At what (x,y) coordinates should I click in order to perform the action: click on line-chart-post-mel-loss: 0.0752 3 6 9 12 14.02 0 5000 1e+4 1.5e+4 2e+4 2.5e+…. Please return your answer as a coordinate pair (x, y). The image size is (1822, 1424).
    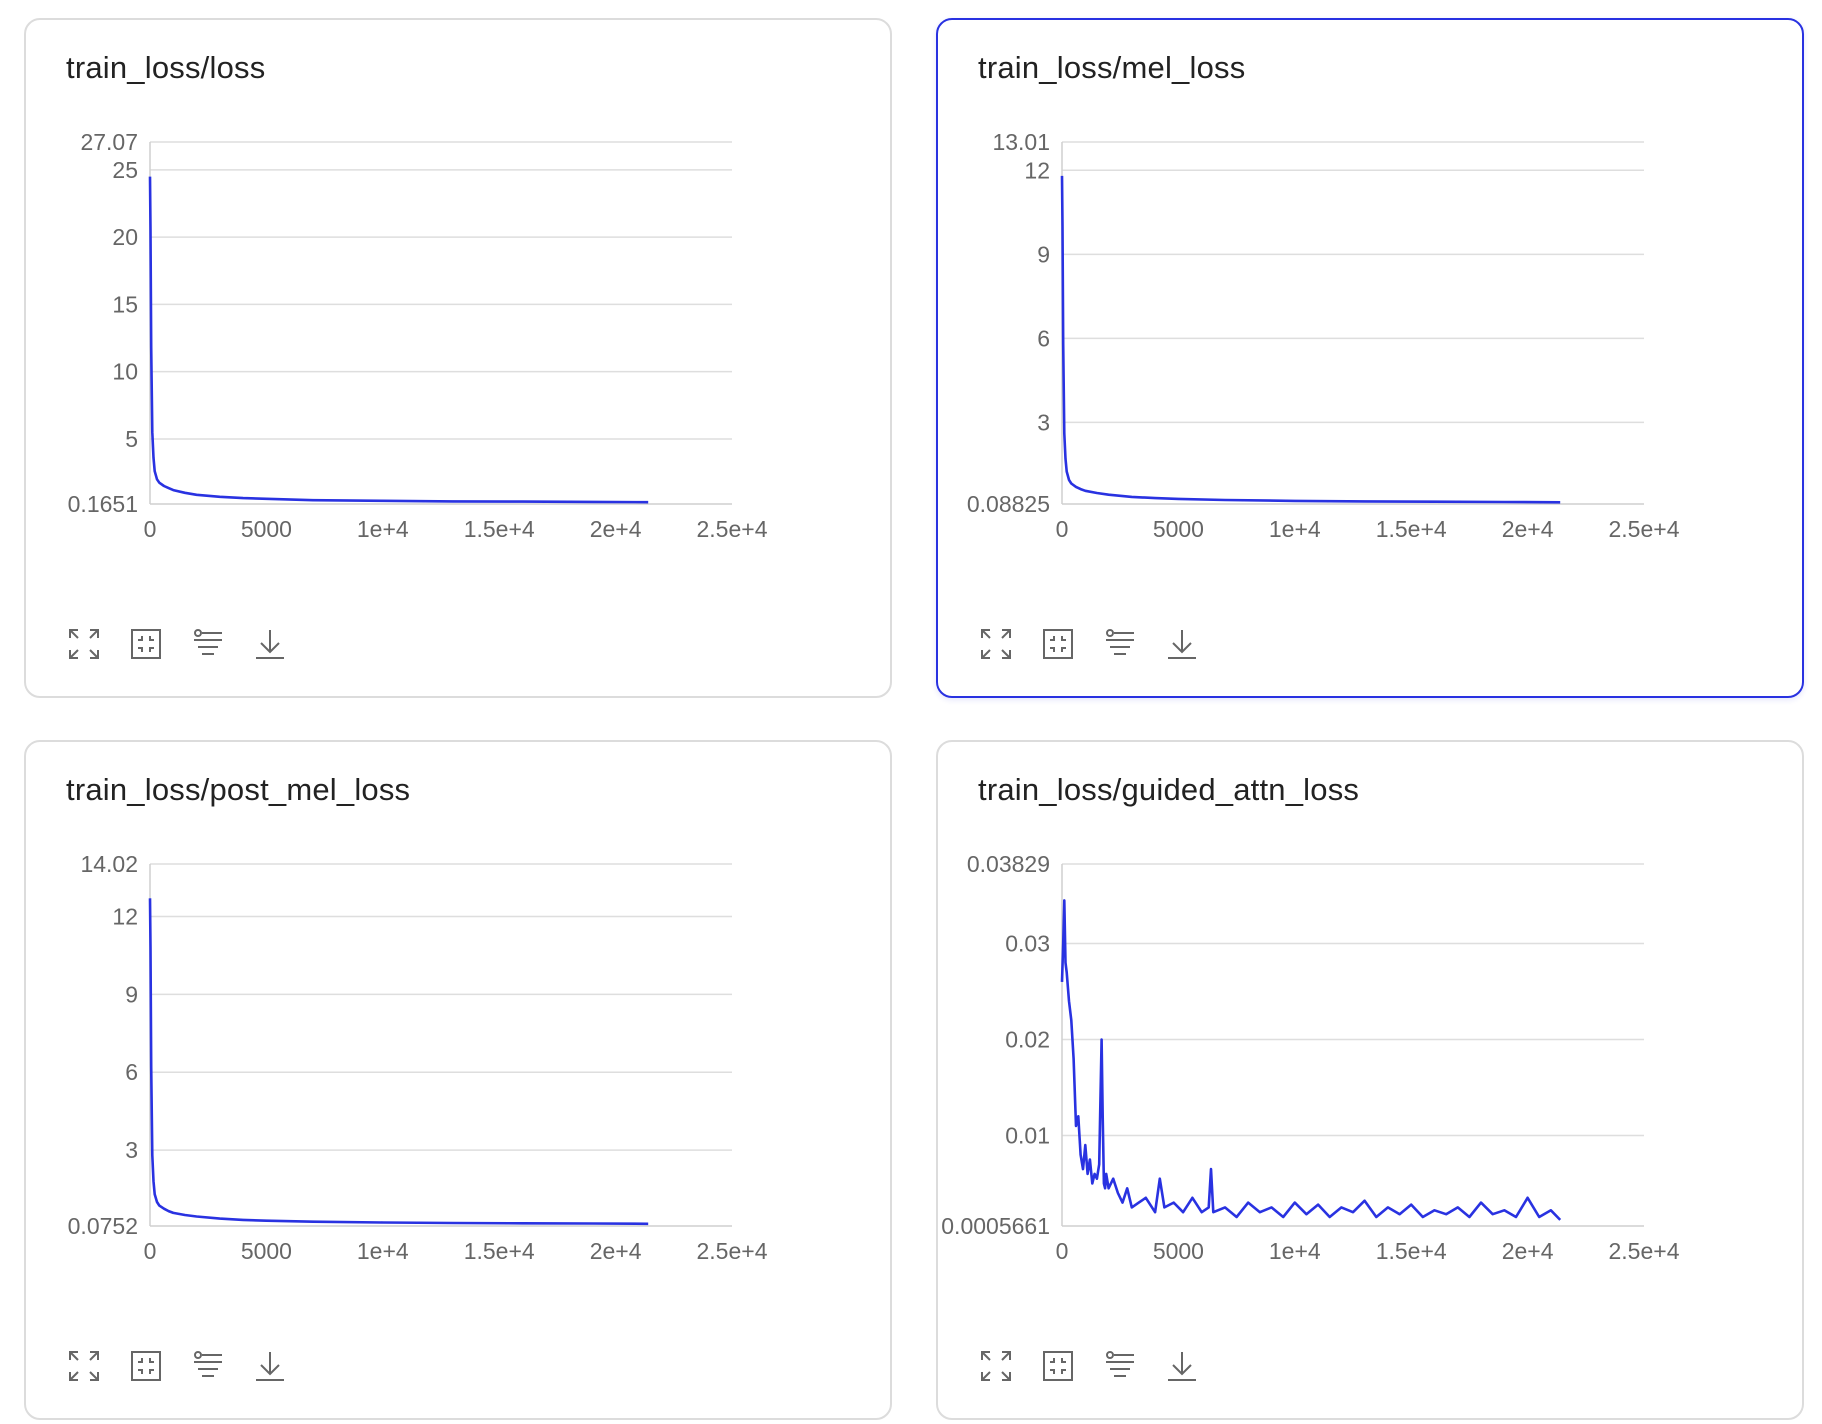
    Looking at the image, I should click on (418, 1057).